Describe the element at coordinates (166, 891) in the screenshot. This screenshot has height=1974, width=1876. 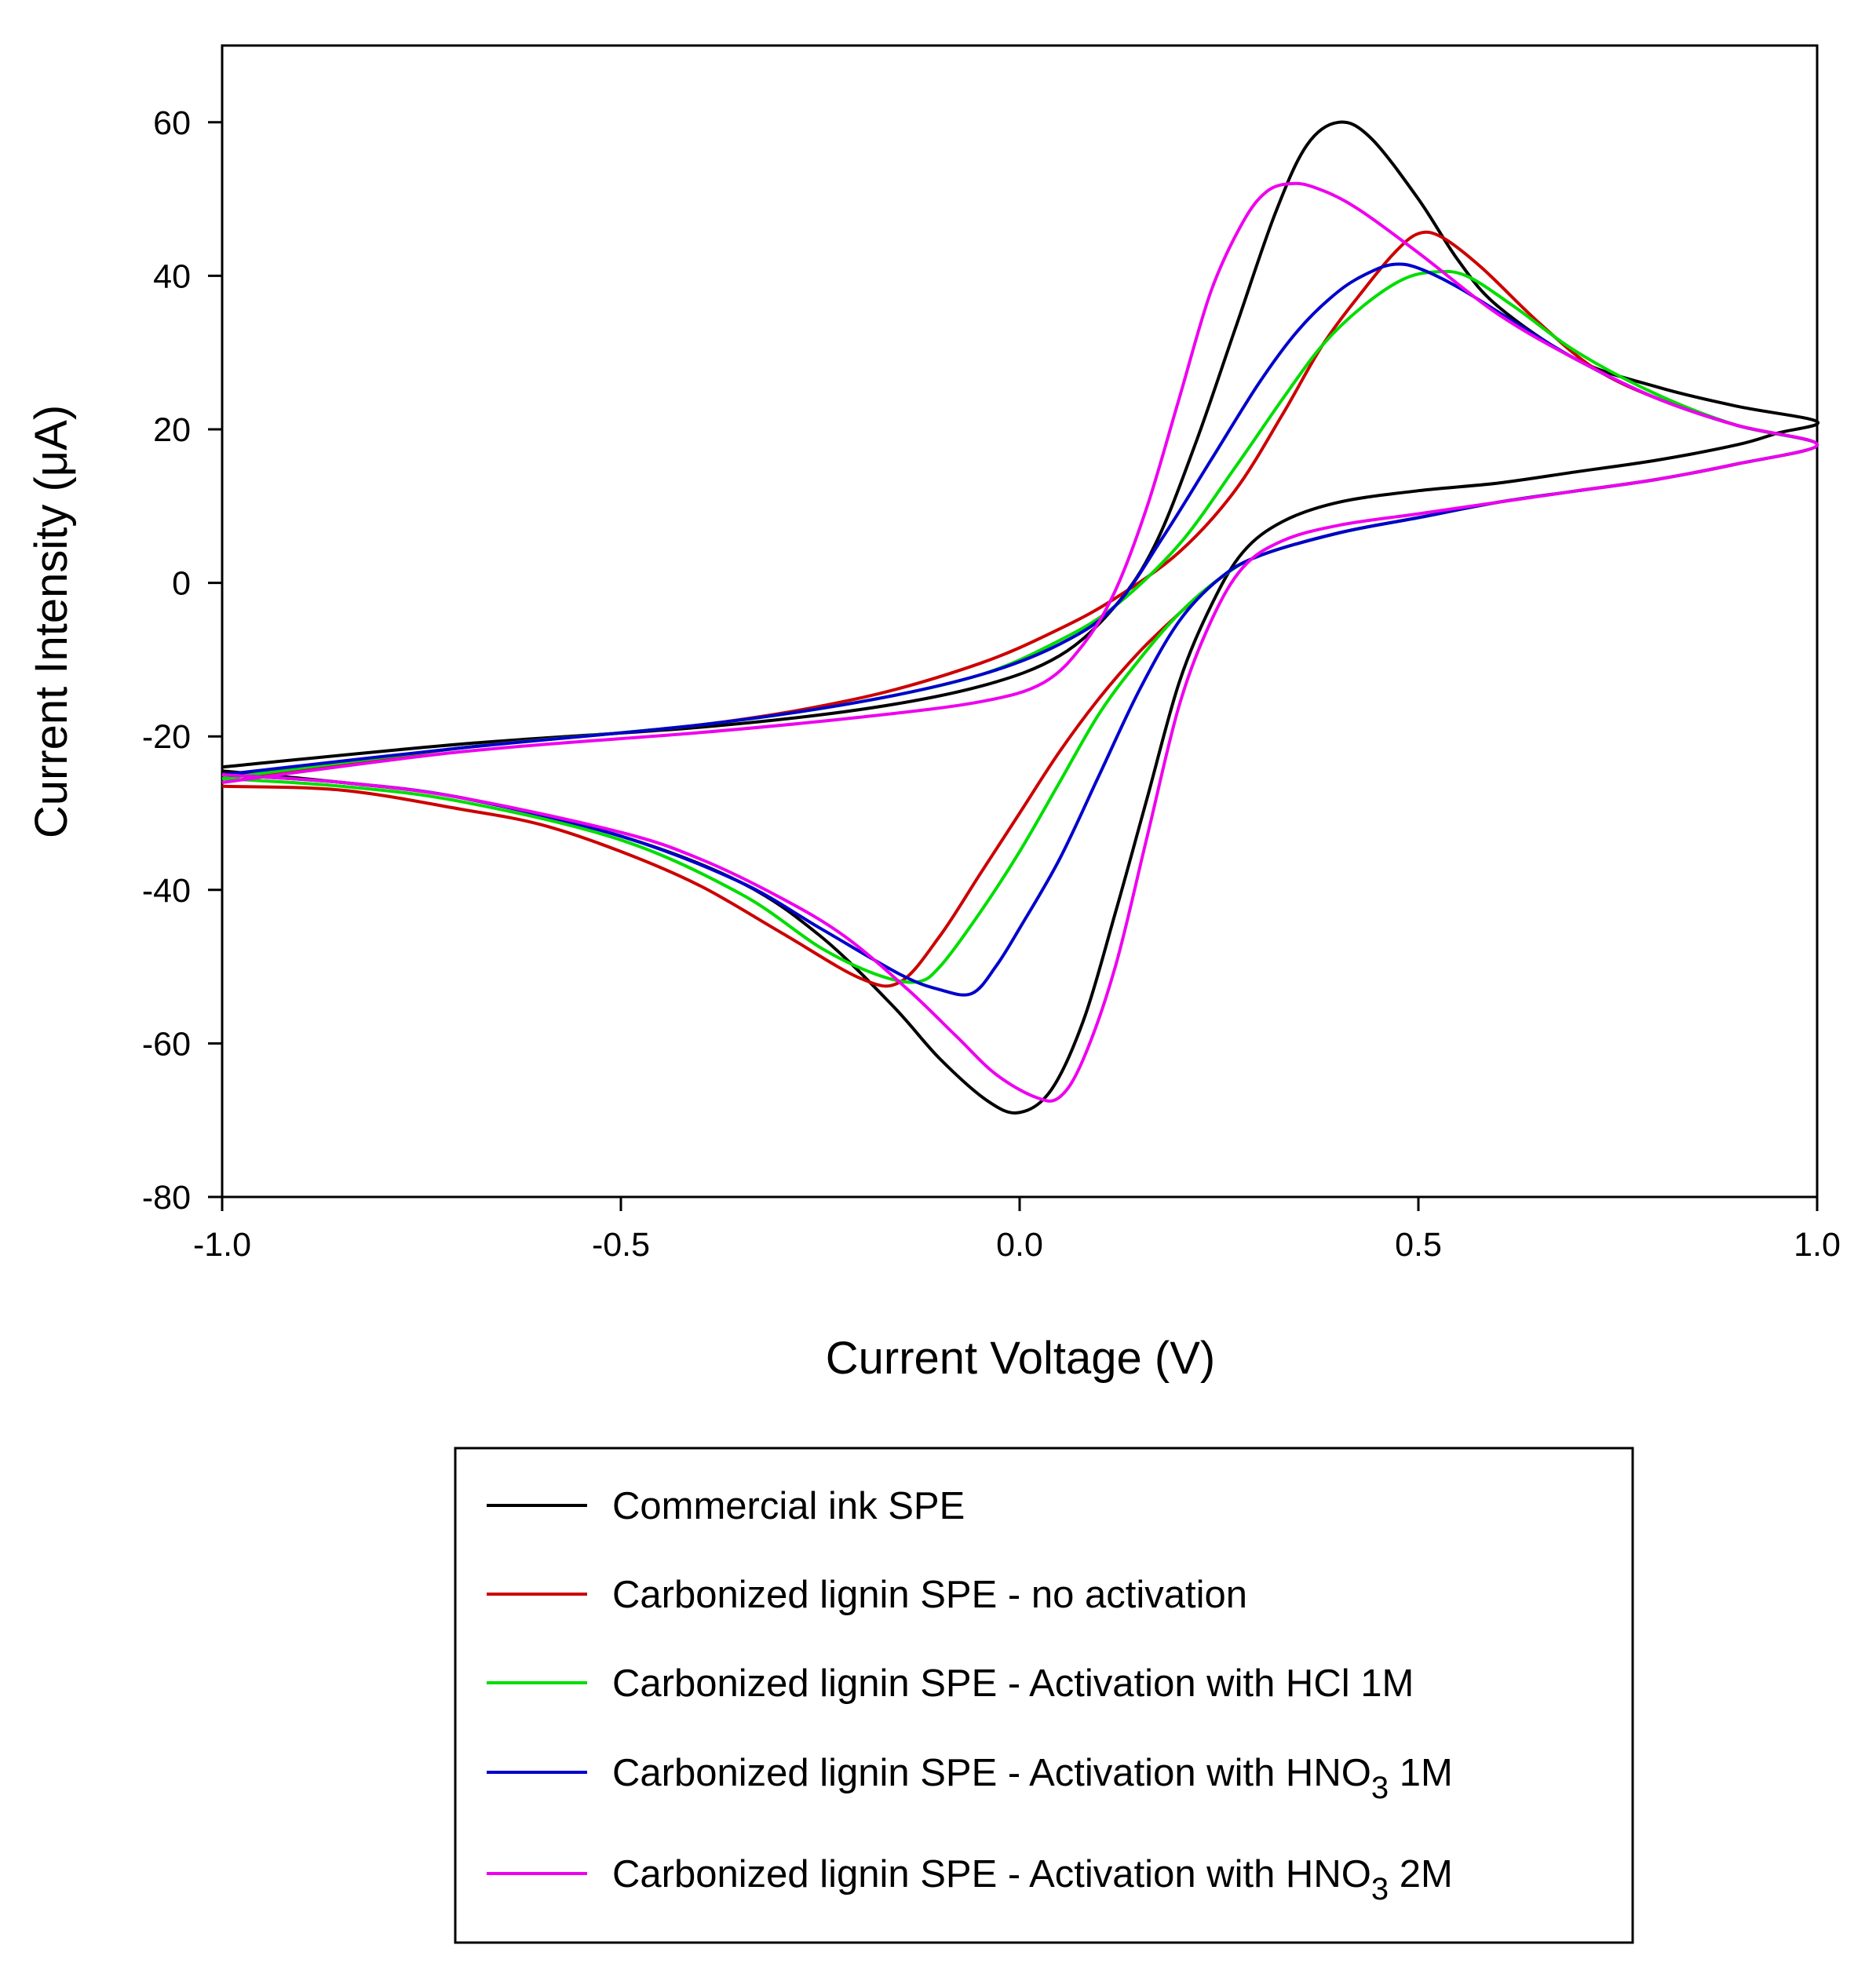
I see `y-tick-label: -40` at that location.